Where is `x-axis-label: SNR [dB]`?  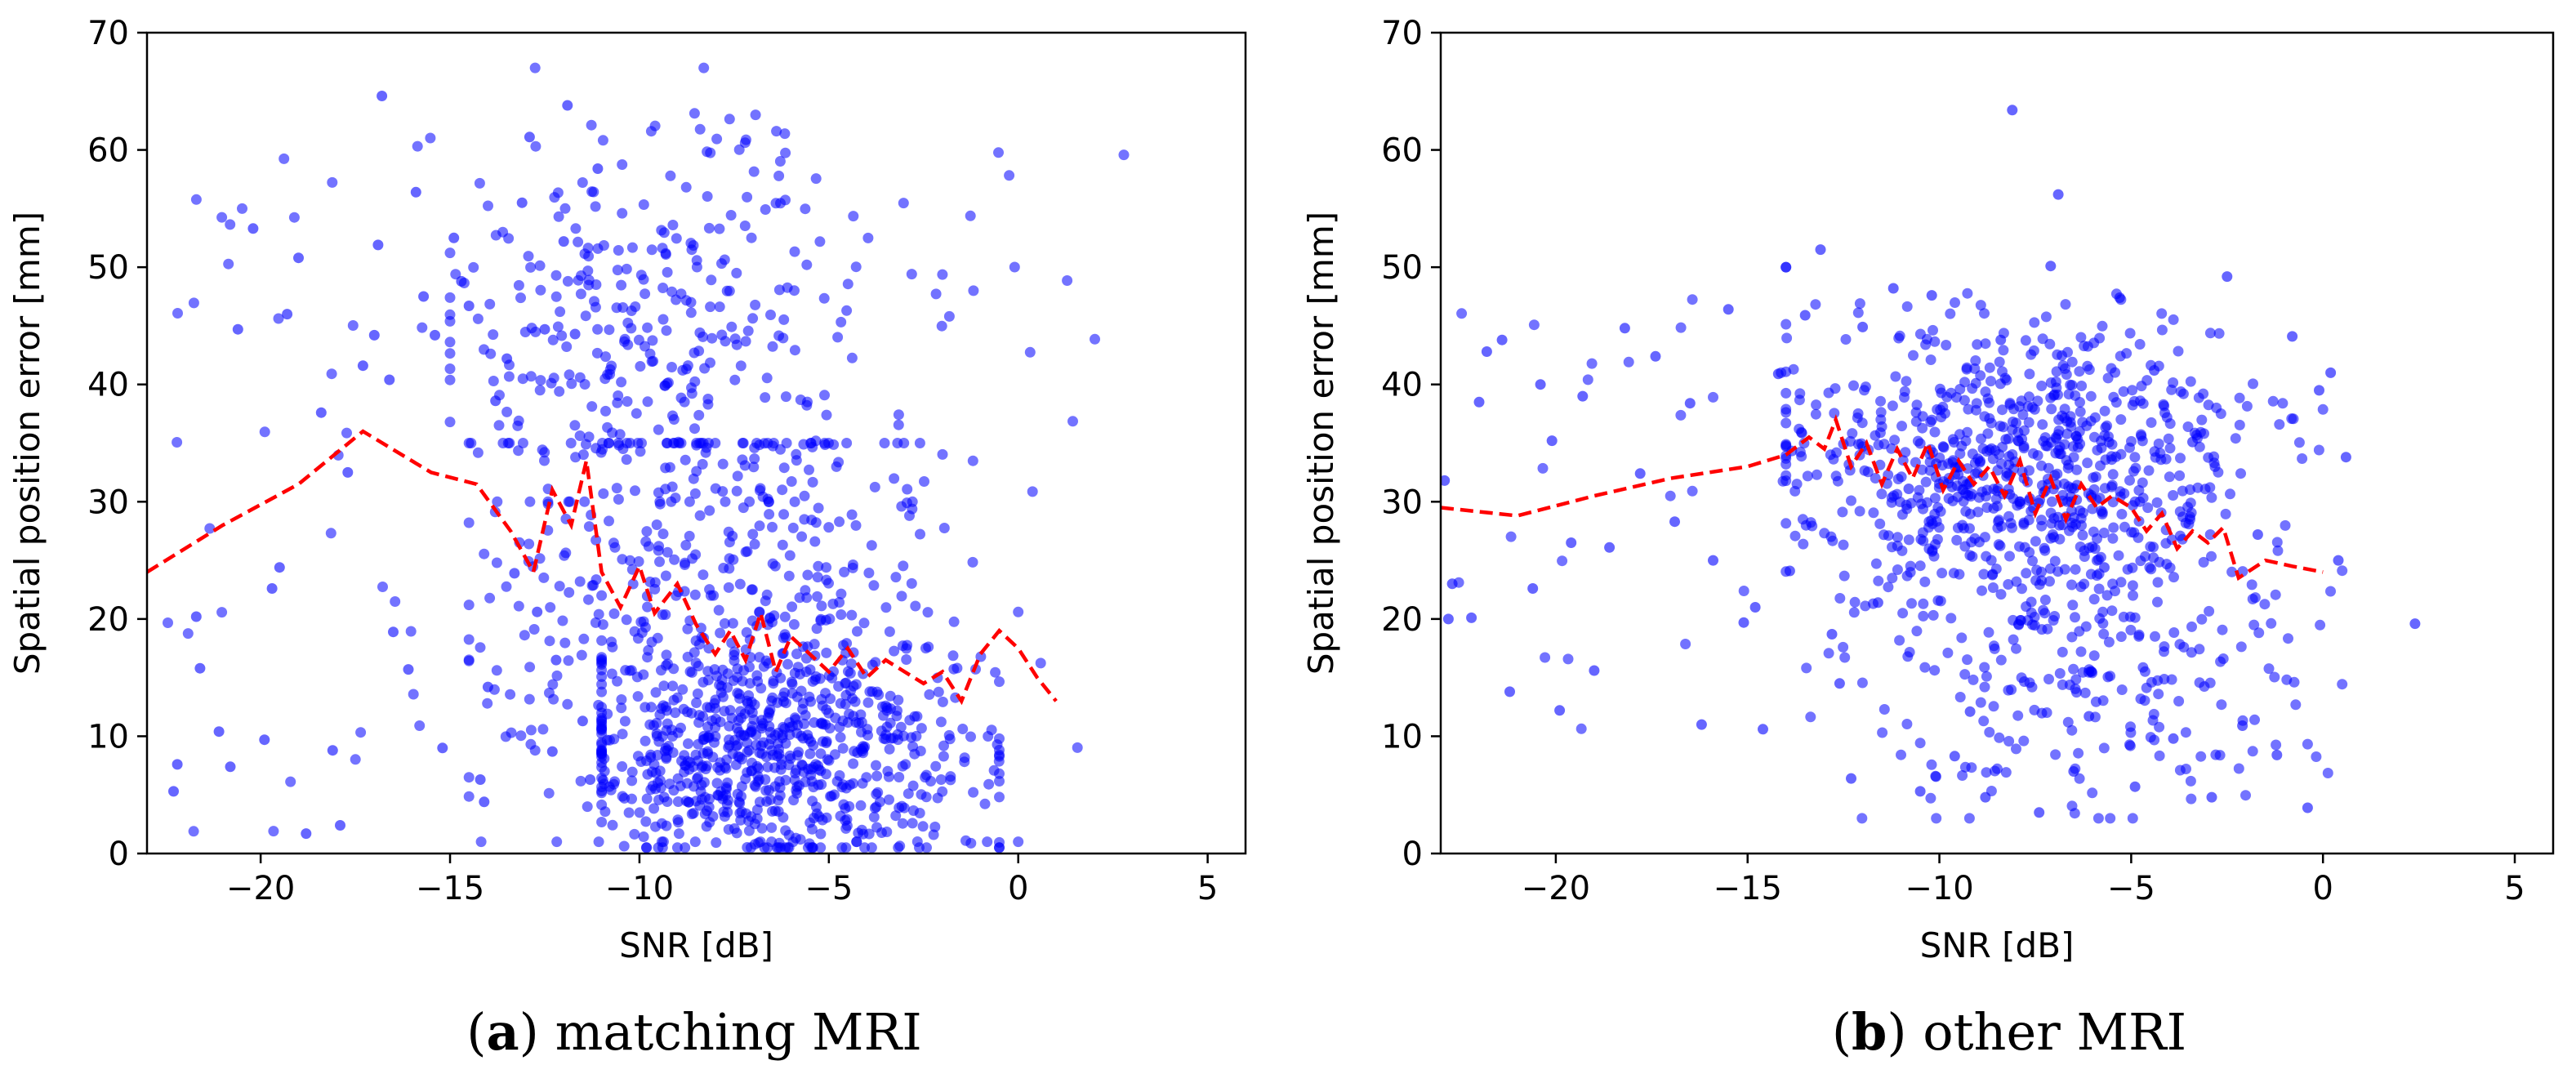
x-axis-label: SNR [dB] is located at coordinates (696, 945).